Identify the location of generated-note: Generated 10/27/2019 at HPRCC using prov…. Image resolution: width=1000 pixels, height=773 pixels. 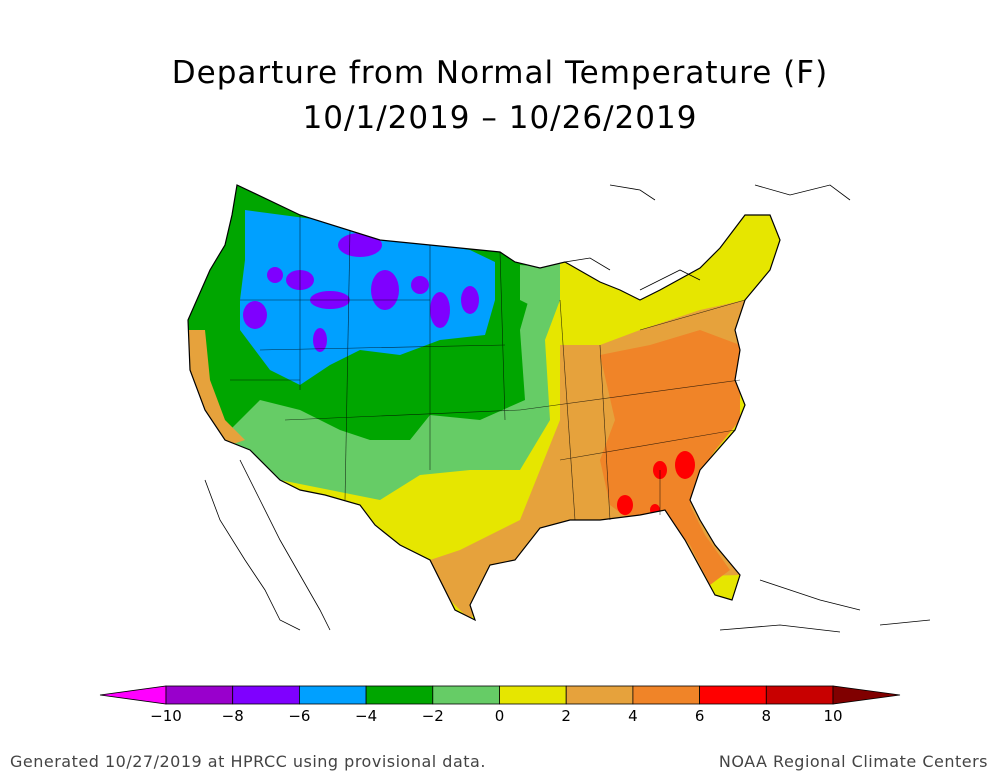
(248, 761).